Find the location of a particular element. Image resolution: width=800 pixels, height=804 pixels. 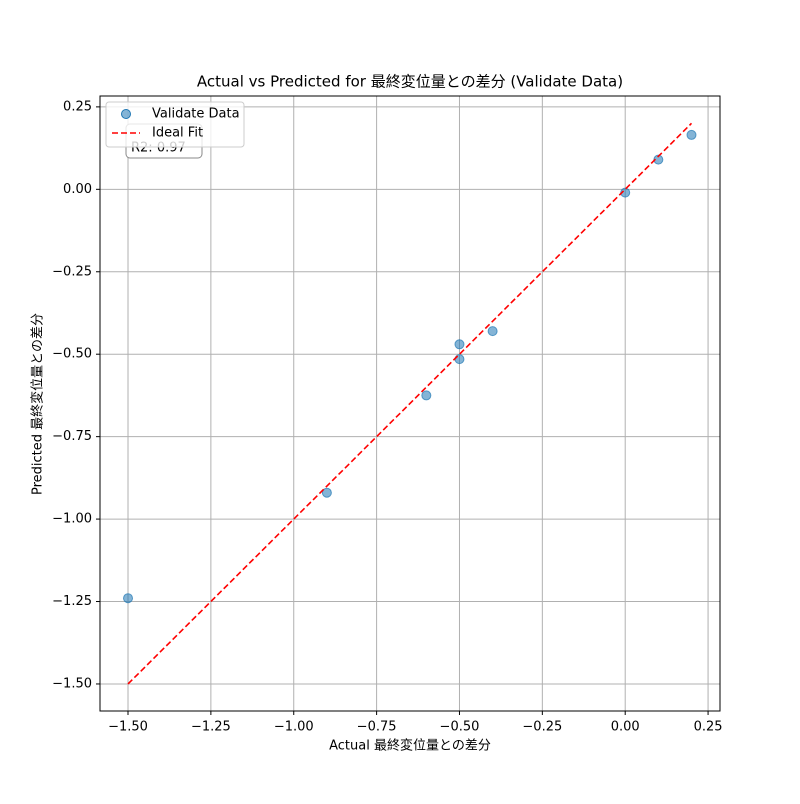

y-tick-label: −1.50 is located at coordinates (72, 683).